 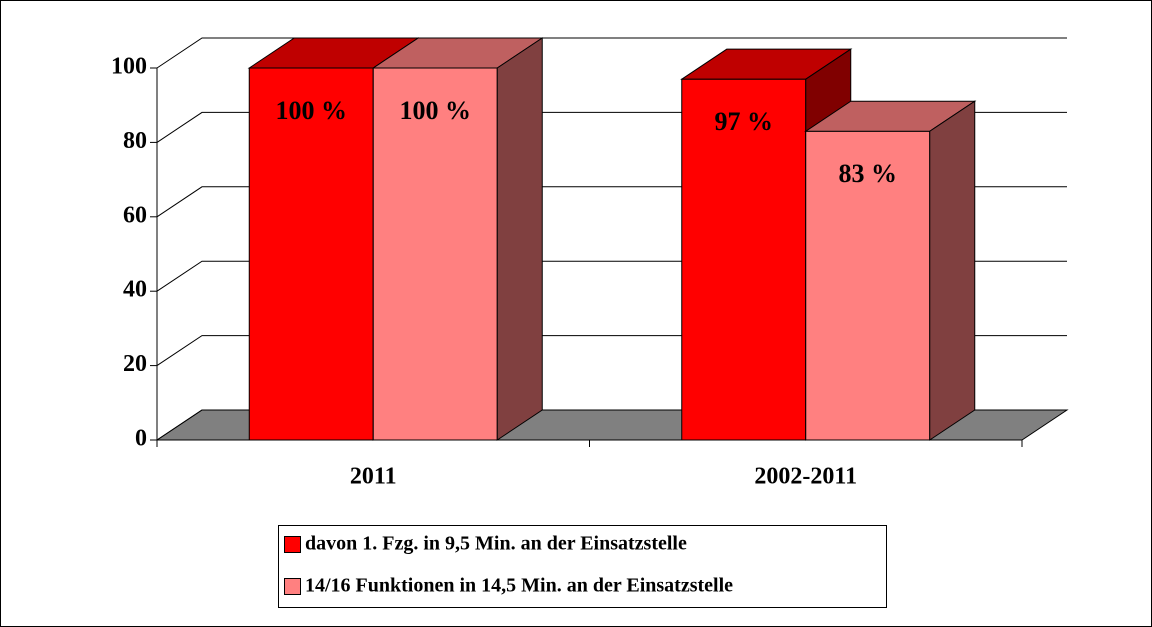 I want to click on legend-box, so click(x=582, y=566).